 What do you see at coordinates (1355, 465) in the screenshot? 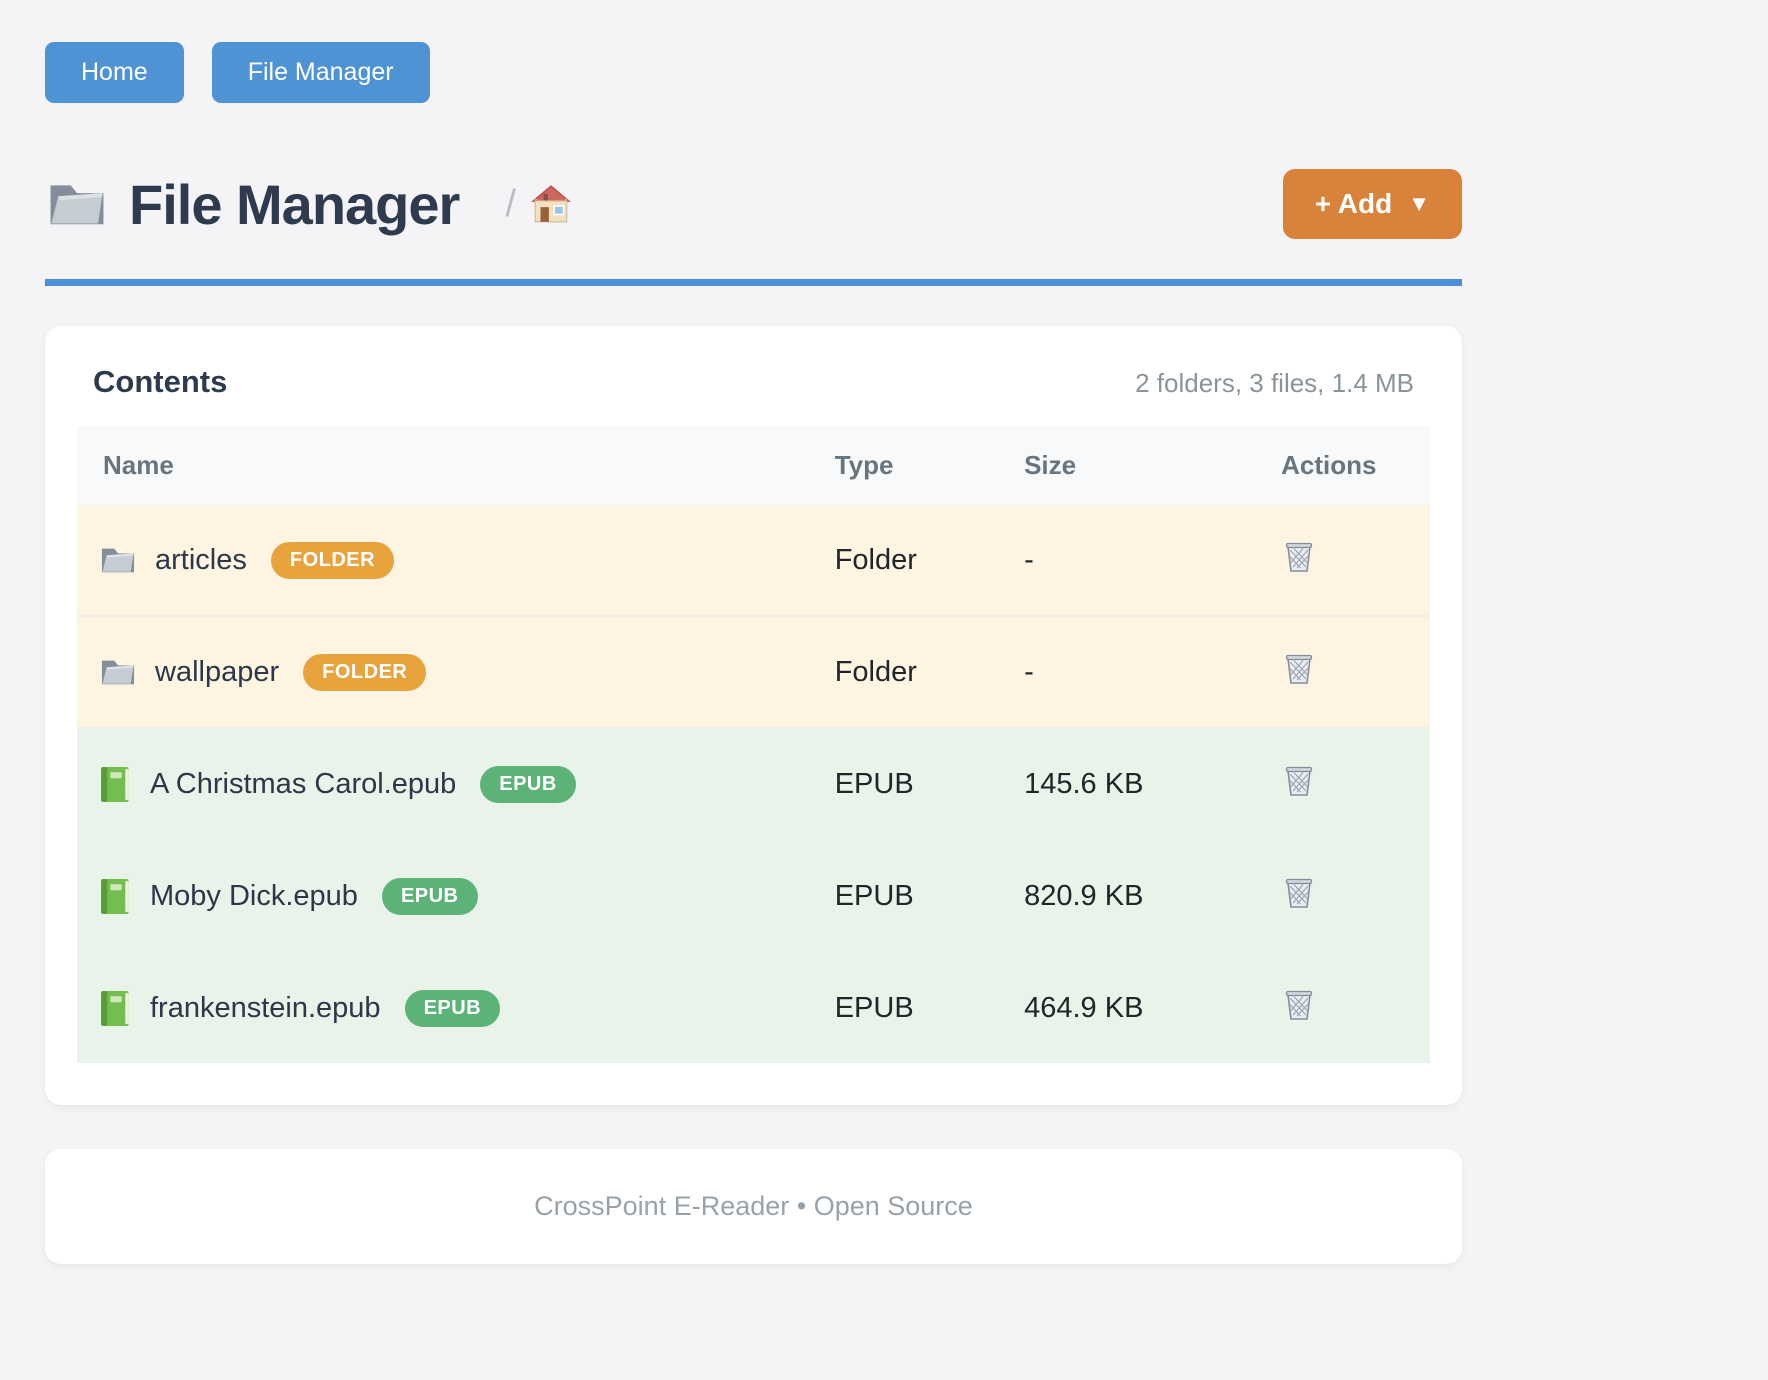
I see `column-header-actions: Actions` at bounding box center [1355, 465].